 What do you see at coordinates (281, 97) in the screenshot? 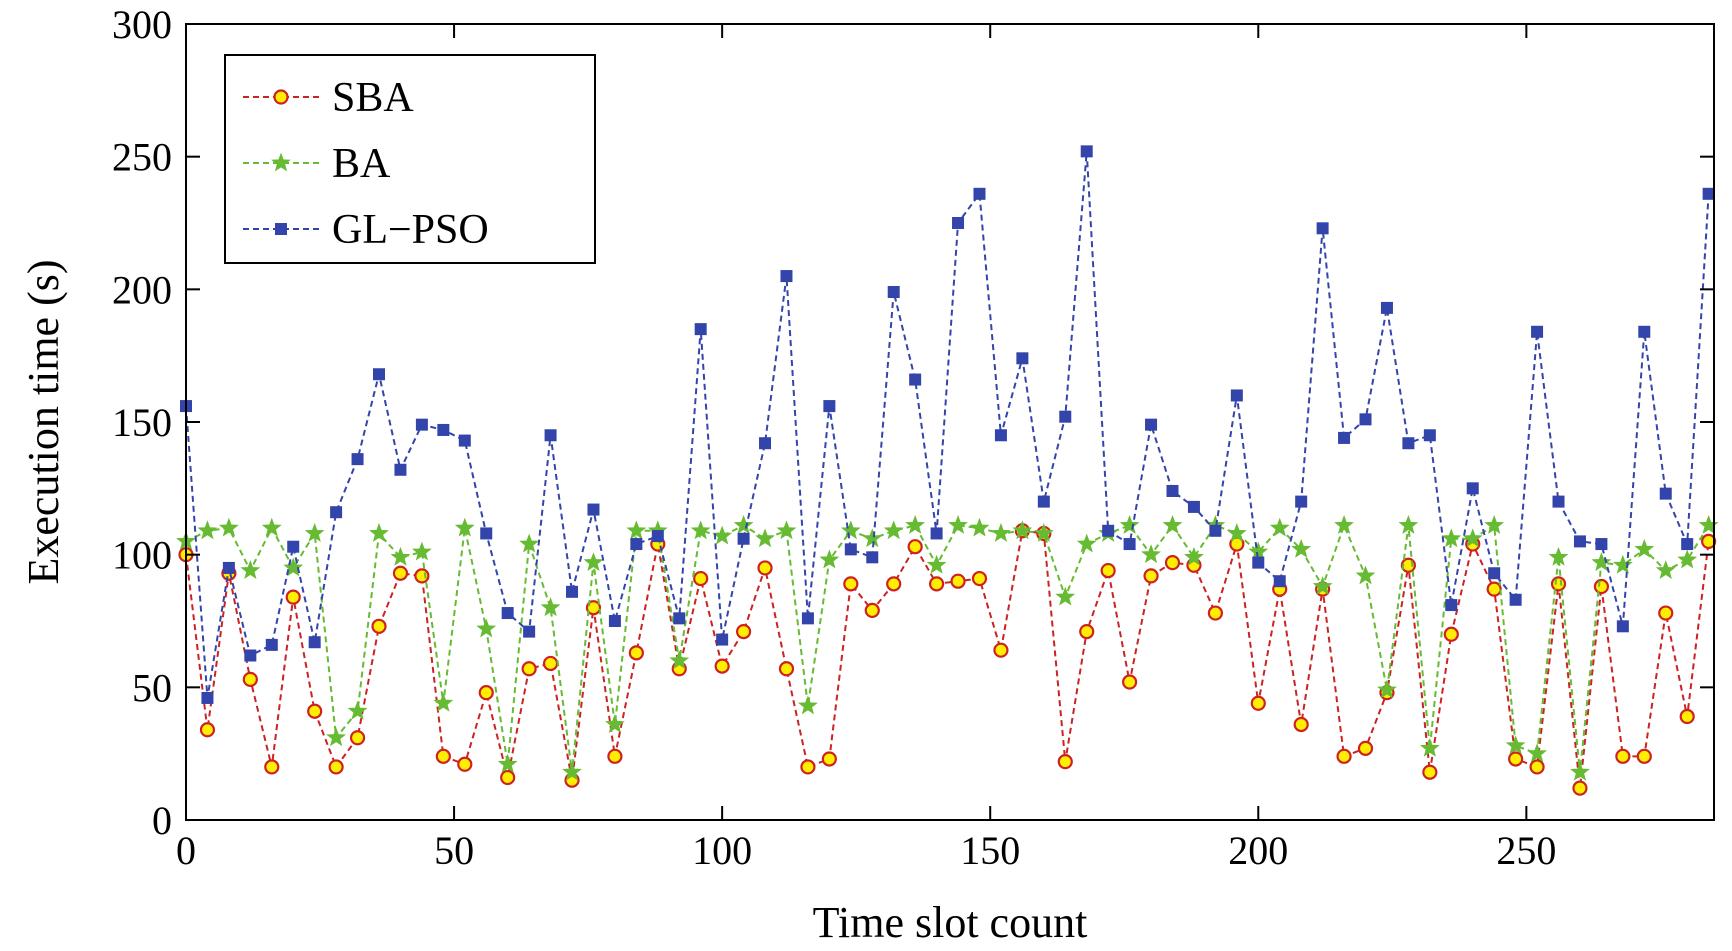
I see `legend-marker` at bounding box center [281, 97].